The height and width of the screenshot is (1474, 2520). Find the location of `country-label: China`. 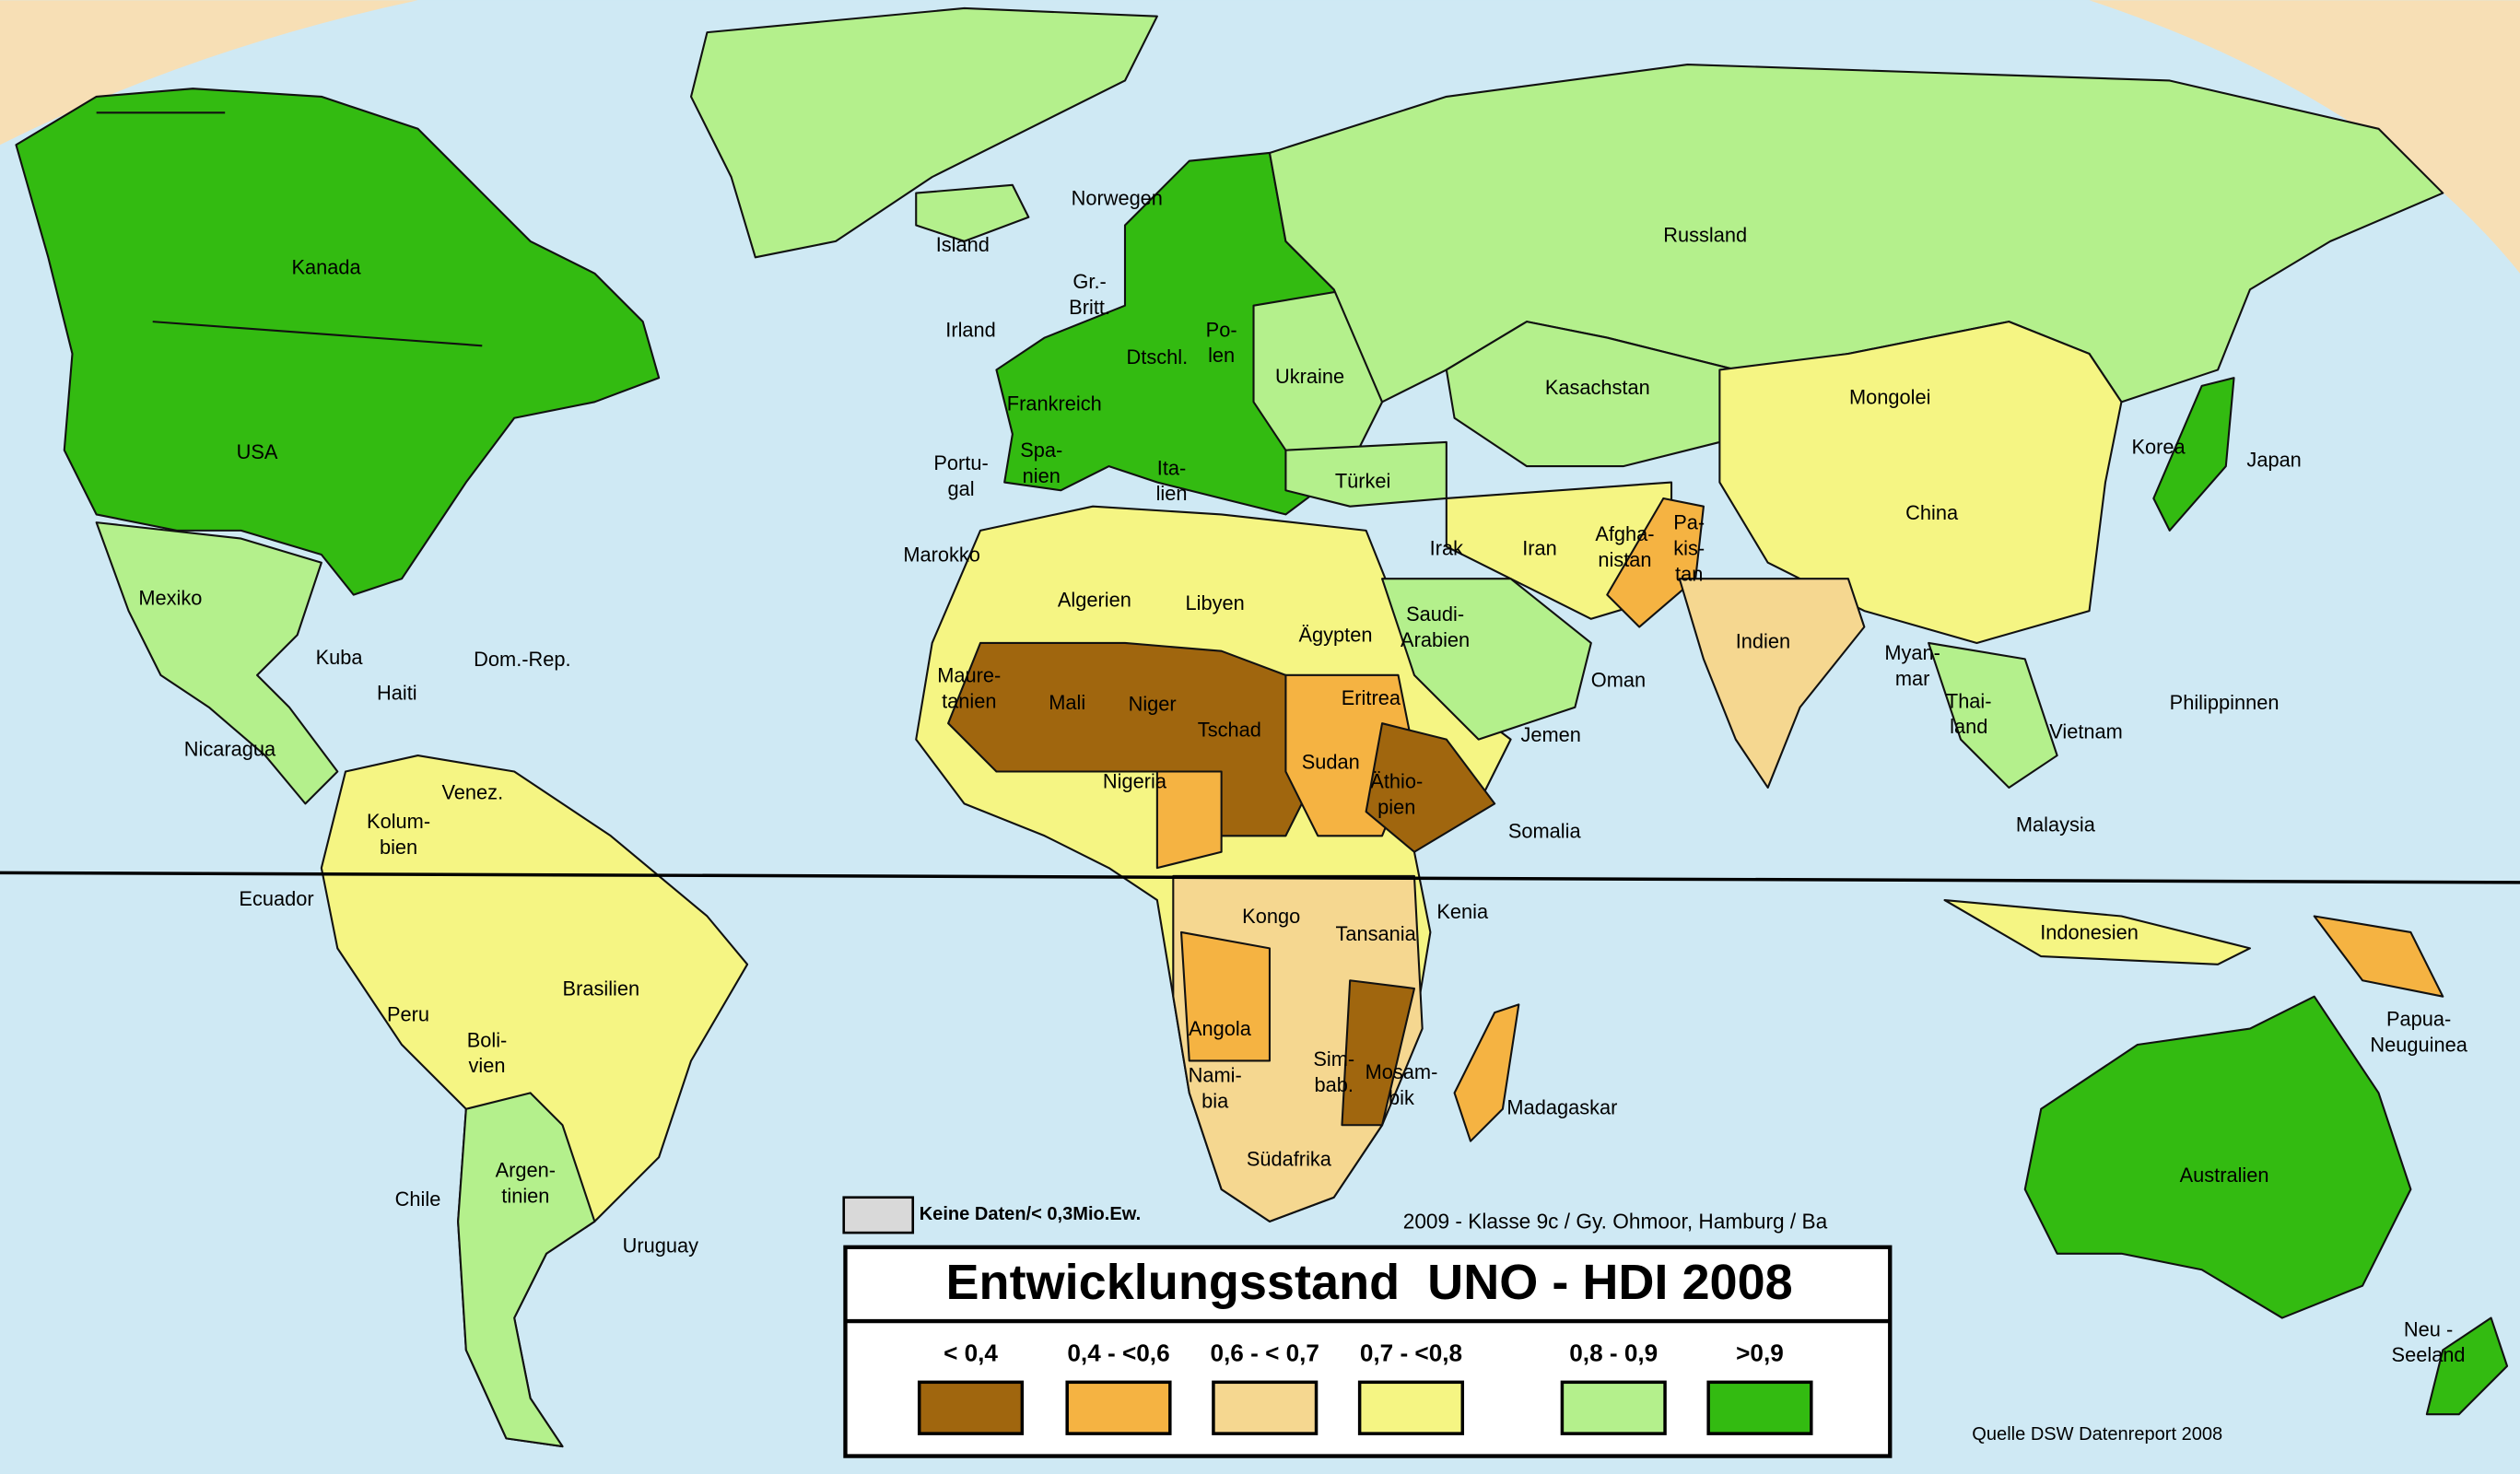

country-label: China is located at coordinates (1932, 512).